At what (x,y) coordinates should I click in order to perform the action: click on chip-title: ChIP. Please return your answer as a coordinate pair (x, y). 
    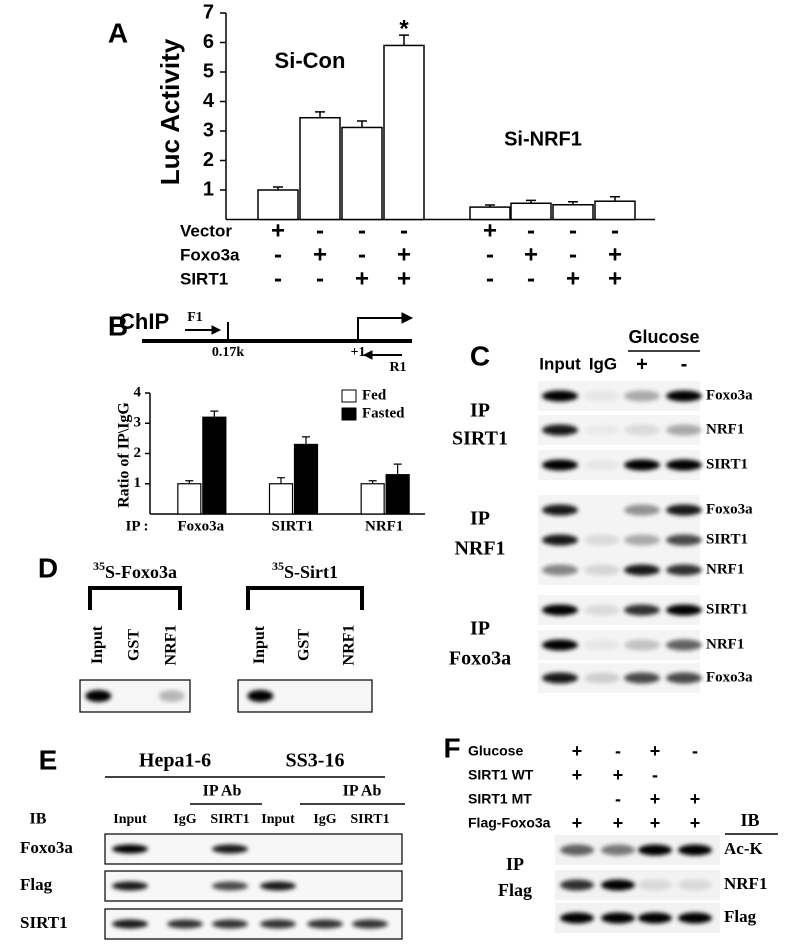
    Looking at the image, I should click on (144, 321).